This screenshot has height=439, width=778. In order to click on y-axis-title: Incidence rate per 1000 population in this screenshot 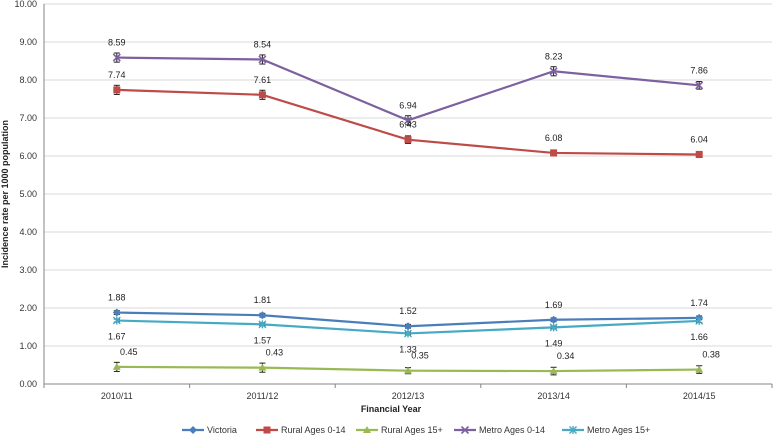, I will do `click(5, 194)`.